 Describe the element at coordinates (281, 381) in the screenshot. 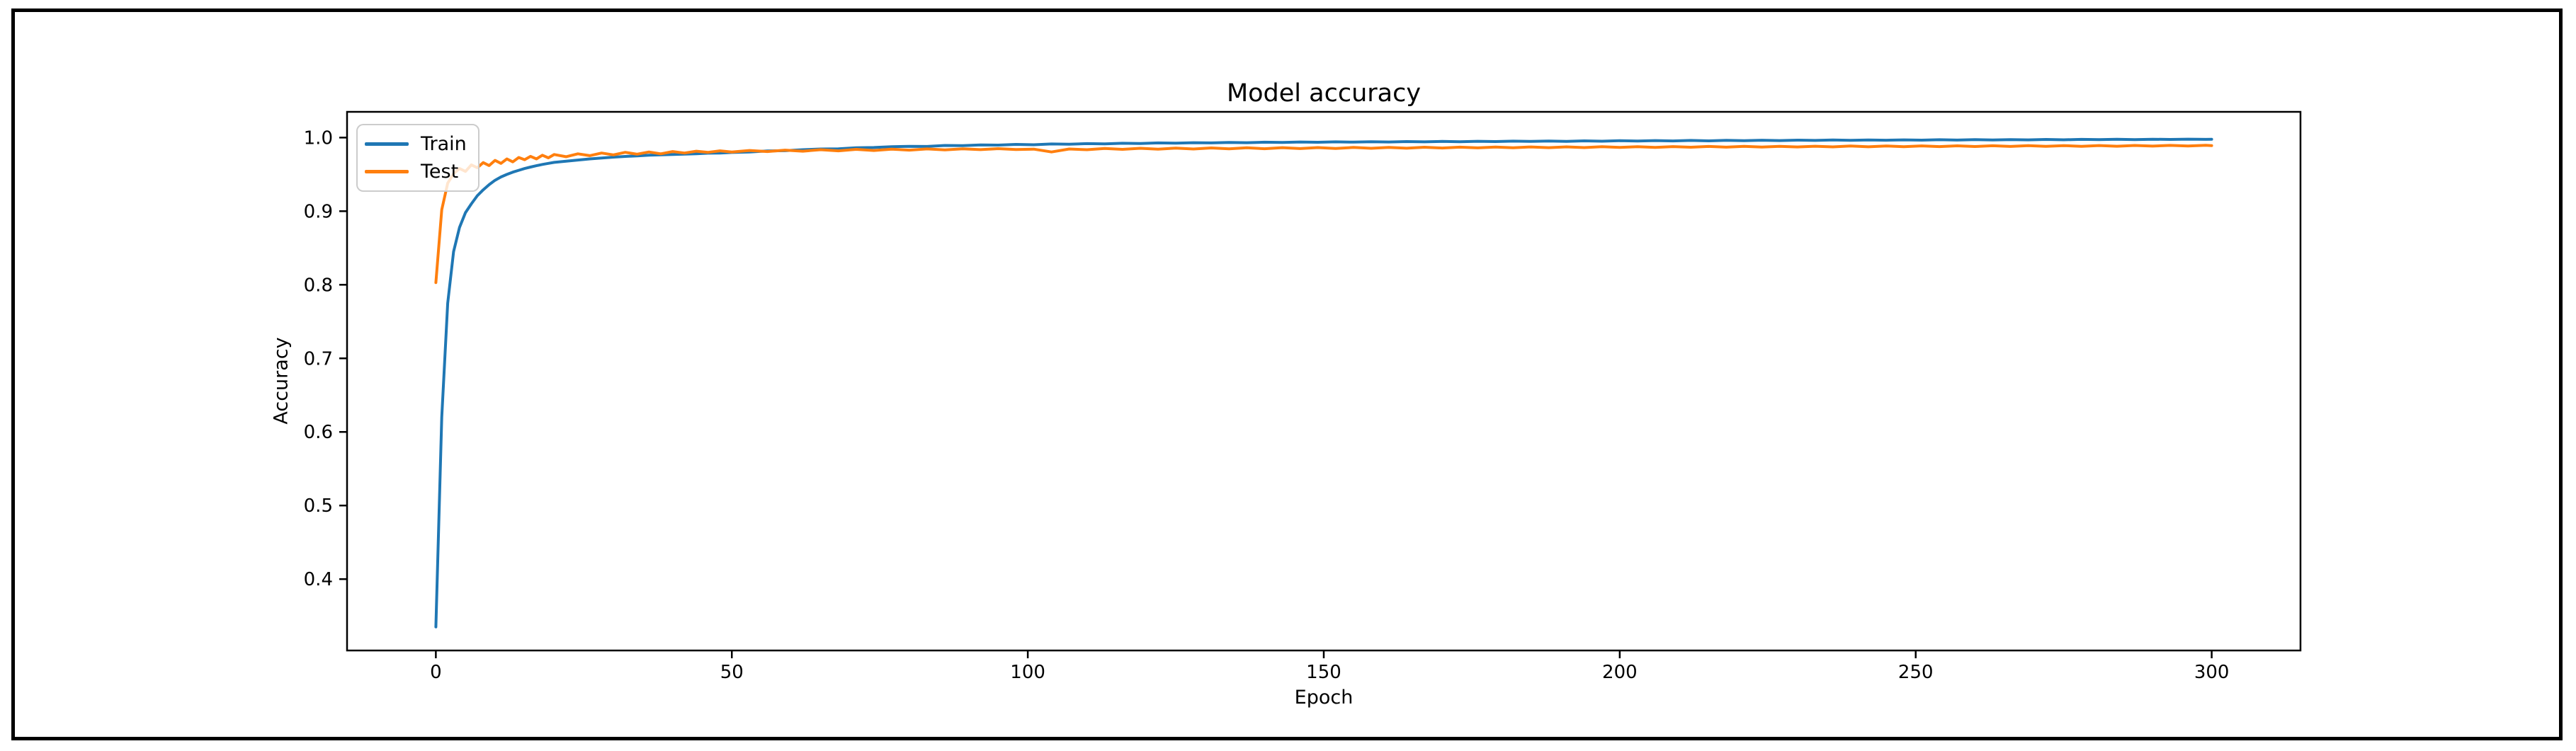

I see `y-axis-label: Accuracy` at that location.